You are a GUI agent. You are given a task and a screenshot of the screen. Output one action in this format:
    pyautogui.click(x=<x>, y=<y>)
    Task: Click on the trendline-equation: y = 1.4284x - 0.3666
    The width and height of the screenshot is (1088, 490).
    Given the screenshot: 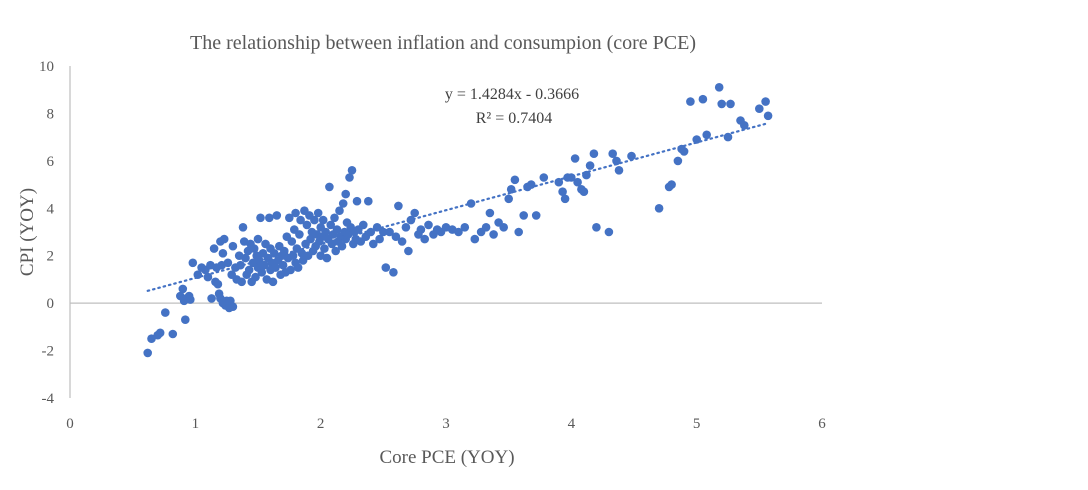 What is the action you would take?
    pyautogui.click(x=512, y=94)
    